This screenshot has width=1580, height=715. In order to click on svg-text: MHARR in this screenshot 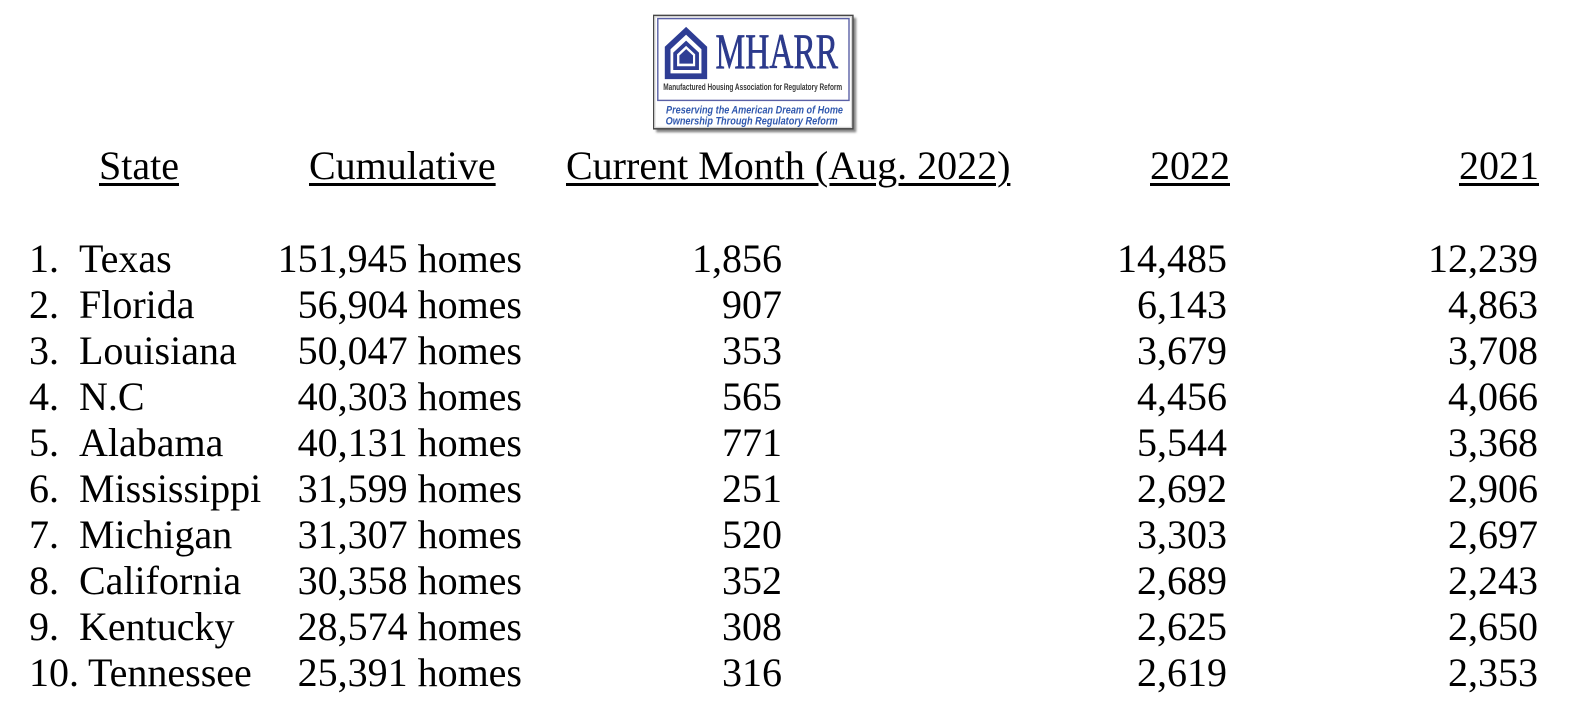, I will do `click(777, 51)`.